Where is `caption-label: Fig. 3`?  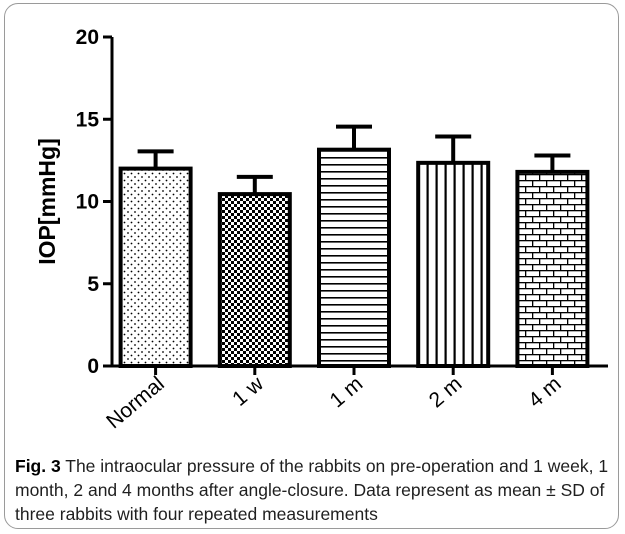 caption-label: Fig. 3 is located at coordinates (38, 466).